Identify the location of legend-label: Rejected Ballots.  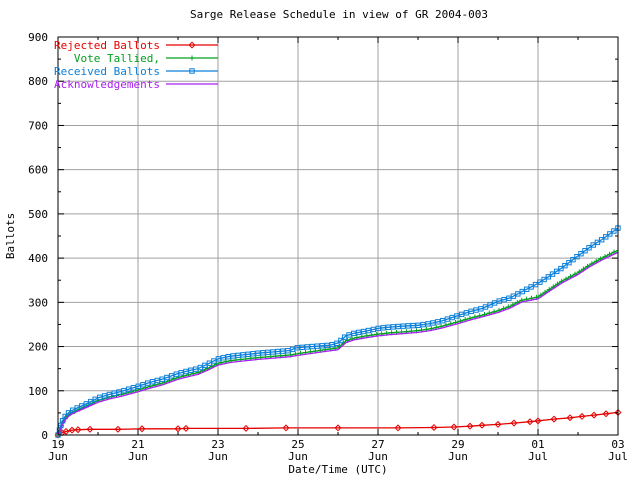
(107, 45).